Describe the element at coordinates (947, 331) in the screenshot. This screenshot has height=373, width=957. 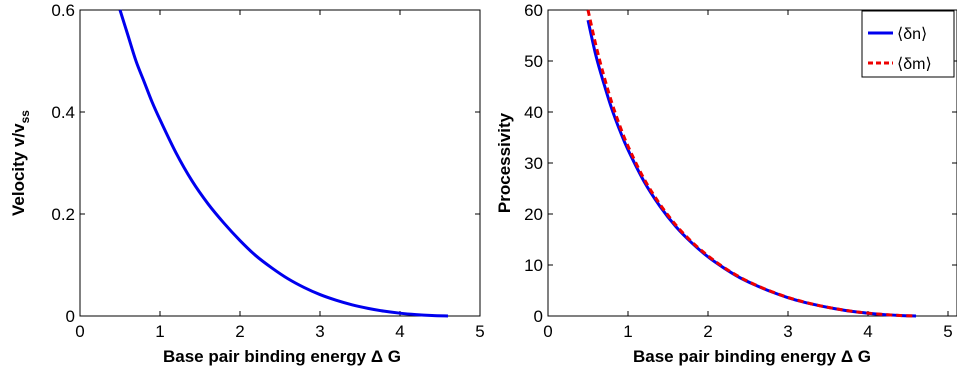
I see `processivity-x-tick-label: 5` at that location.